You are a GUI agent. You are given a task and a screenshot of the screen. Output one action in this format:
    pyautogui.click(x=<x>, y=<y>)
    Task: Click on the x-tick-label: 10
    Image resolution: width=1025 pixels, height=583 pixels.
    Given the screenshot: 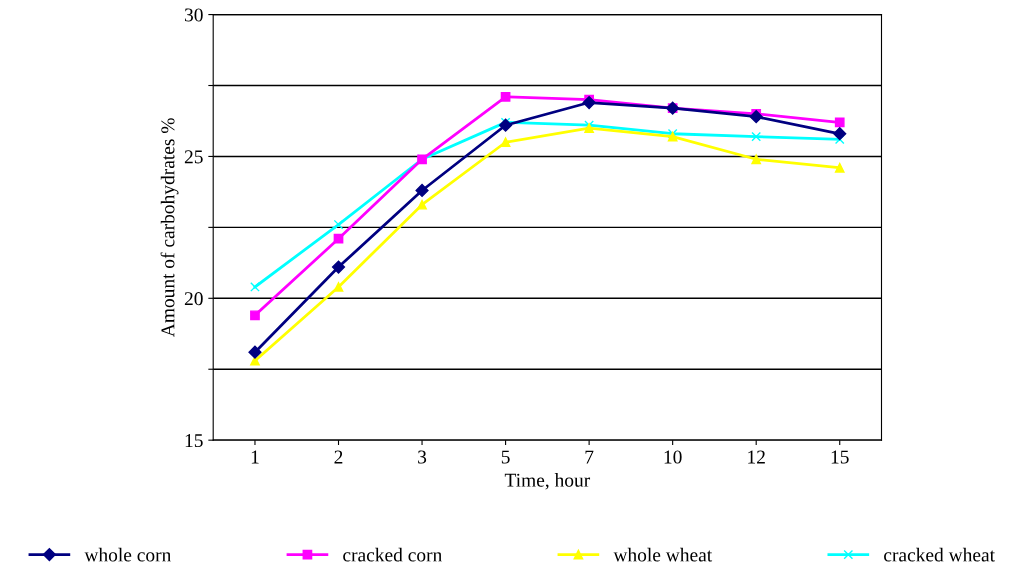 What is the action you would take?
    pyautogui.click(x=673, y=457)
    